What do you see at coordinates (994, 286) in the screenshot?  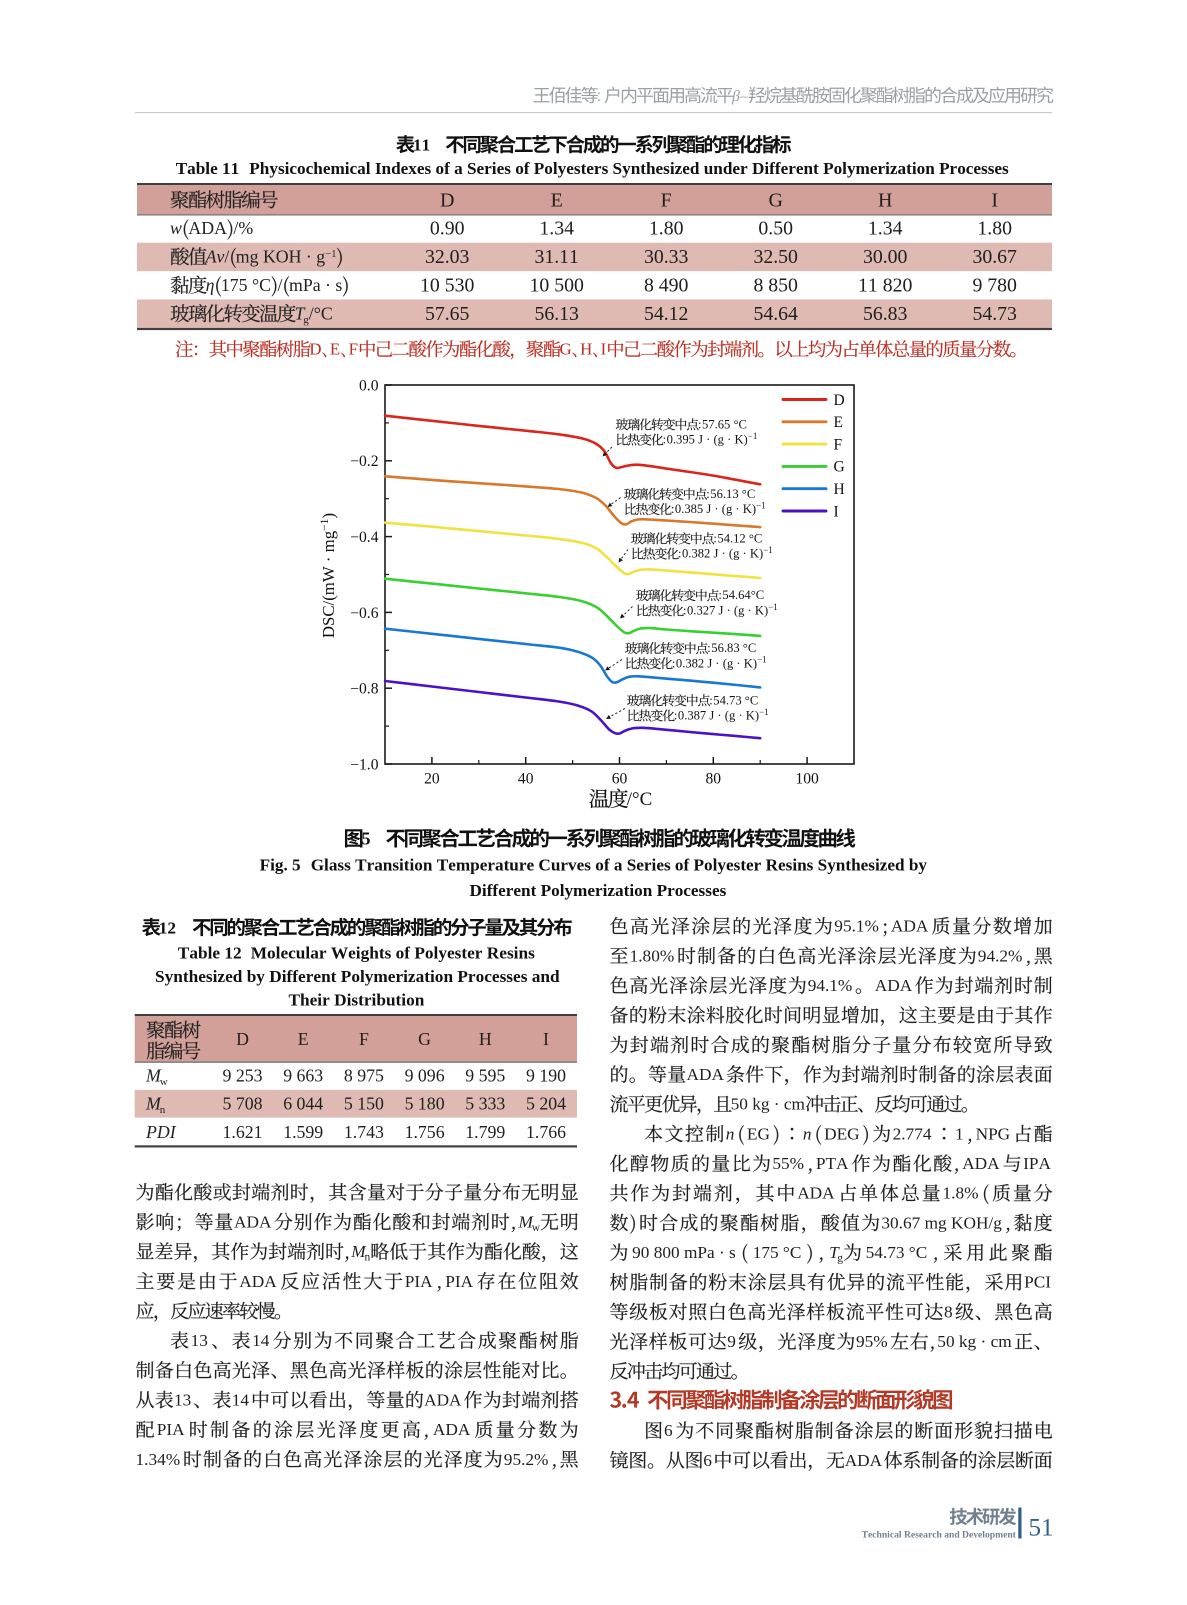 I see `svg-text: 9 780` at bounding box center [994, 286].